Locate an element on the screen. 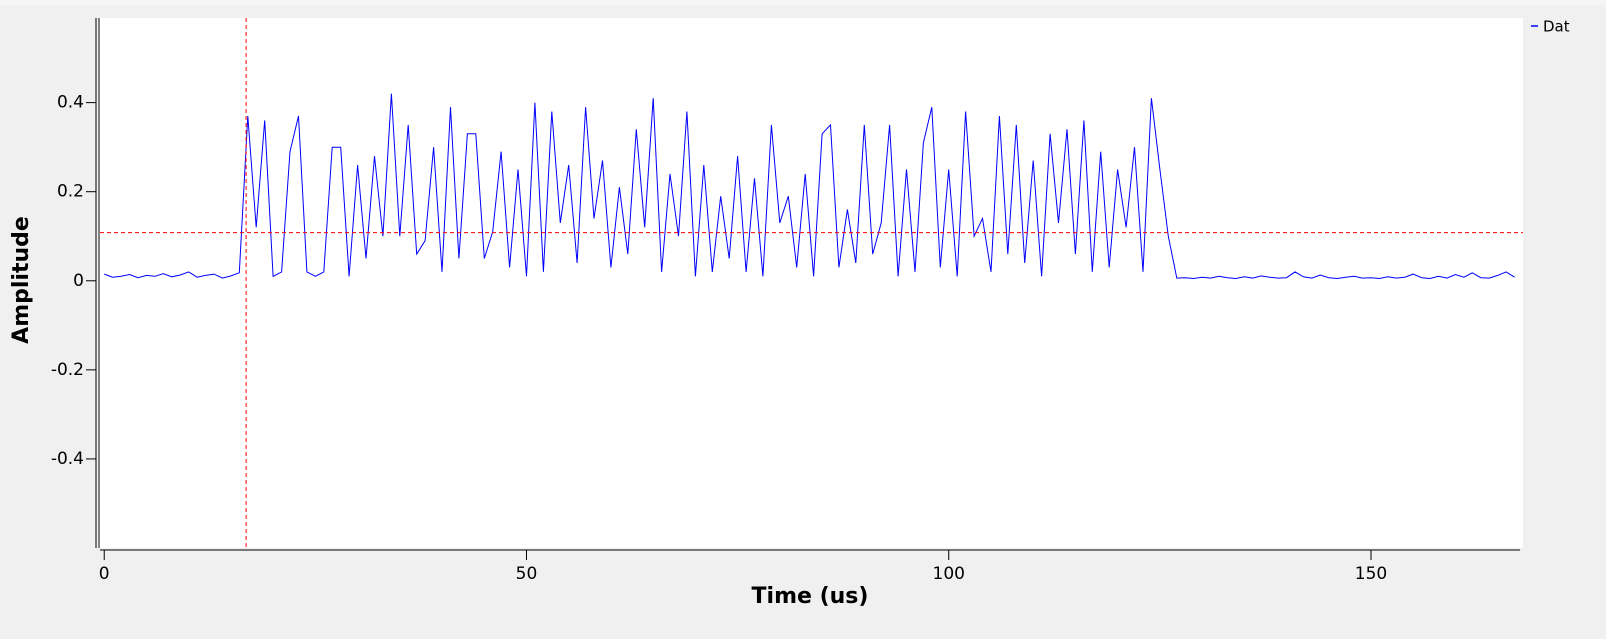 The image size is (1606, 639). y-axis-title: Amplitude is located at coordinates (21, 280).